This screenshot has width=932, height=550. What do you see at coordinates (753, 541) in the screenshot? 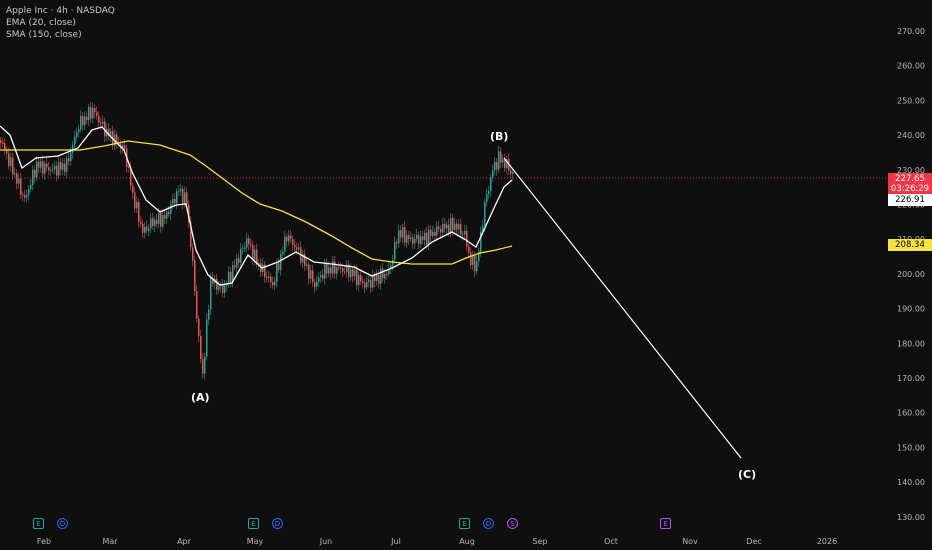
I see `time-tick-label: Dec` at bounding box center [753, 541].